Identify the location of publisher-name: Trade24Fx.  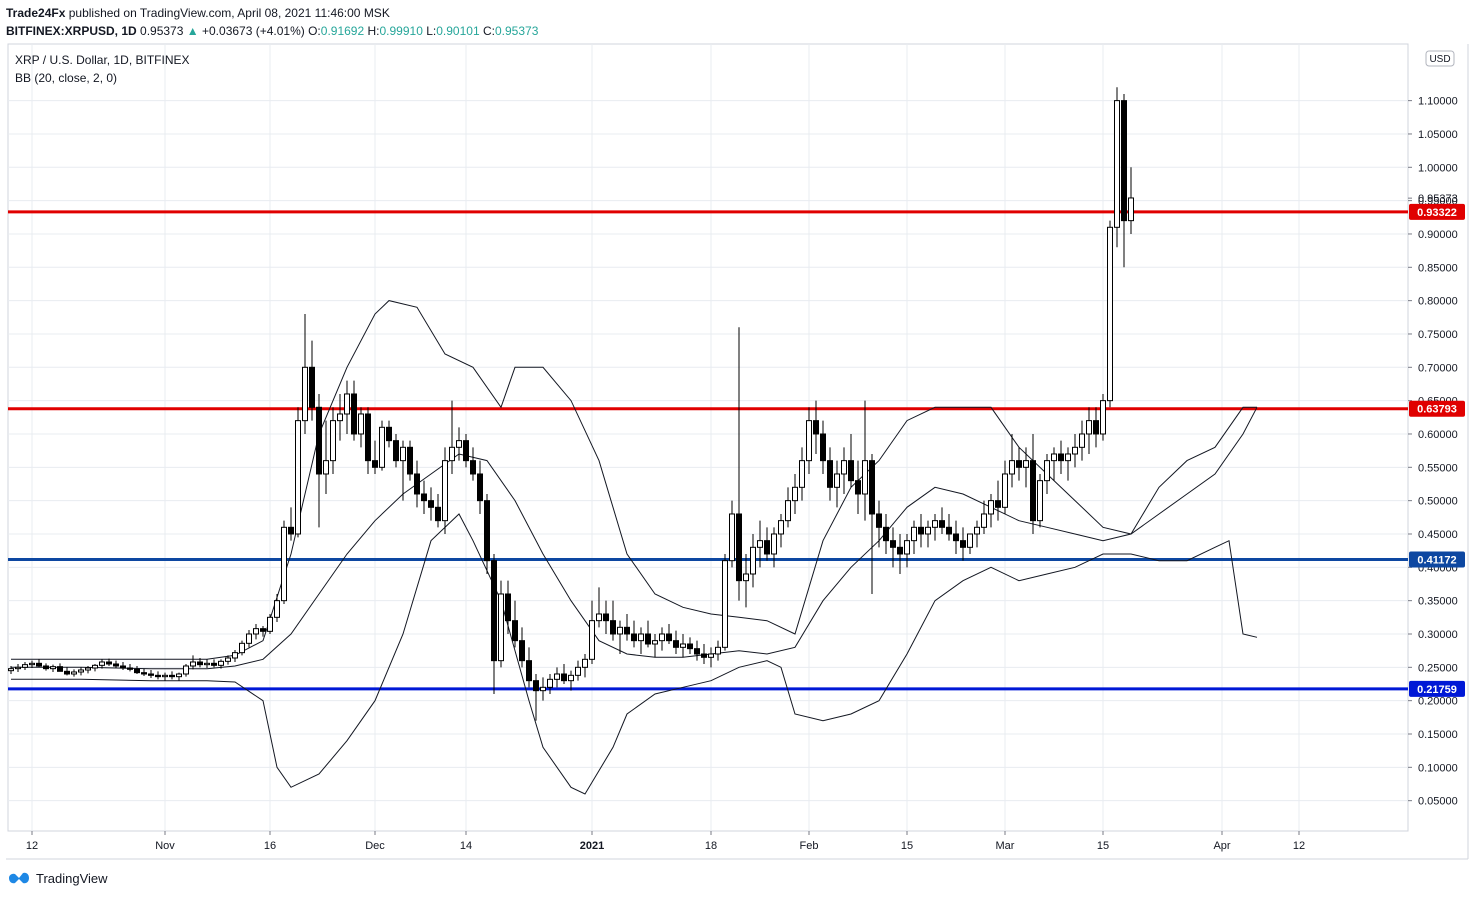
(36, 13).